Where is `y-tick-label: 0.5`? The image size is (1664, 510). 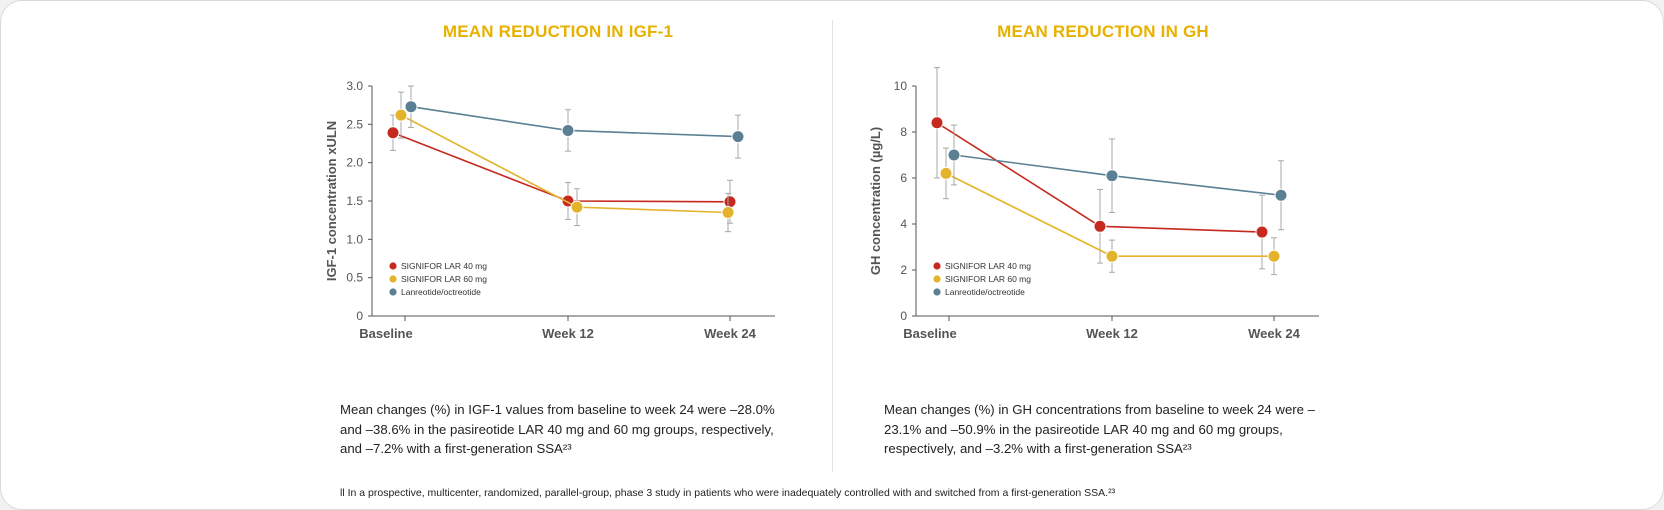 y-tick-label: 0.5 is located at coordinates (354, 278).